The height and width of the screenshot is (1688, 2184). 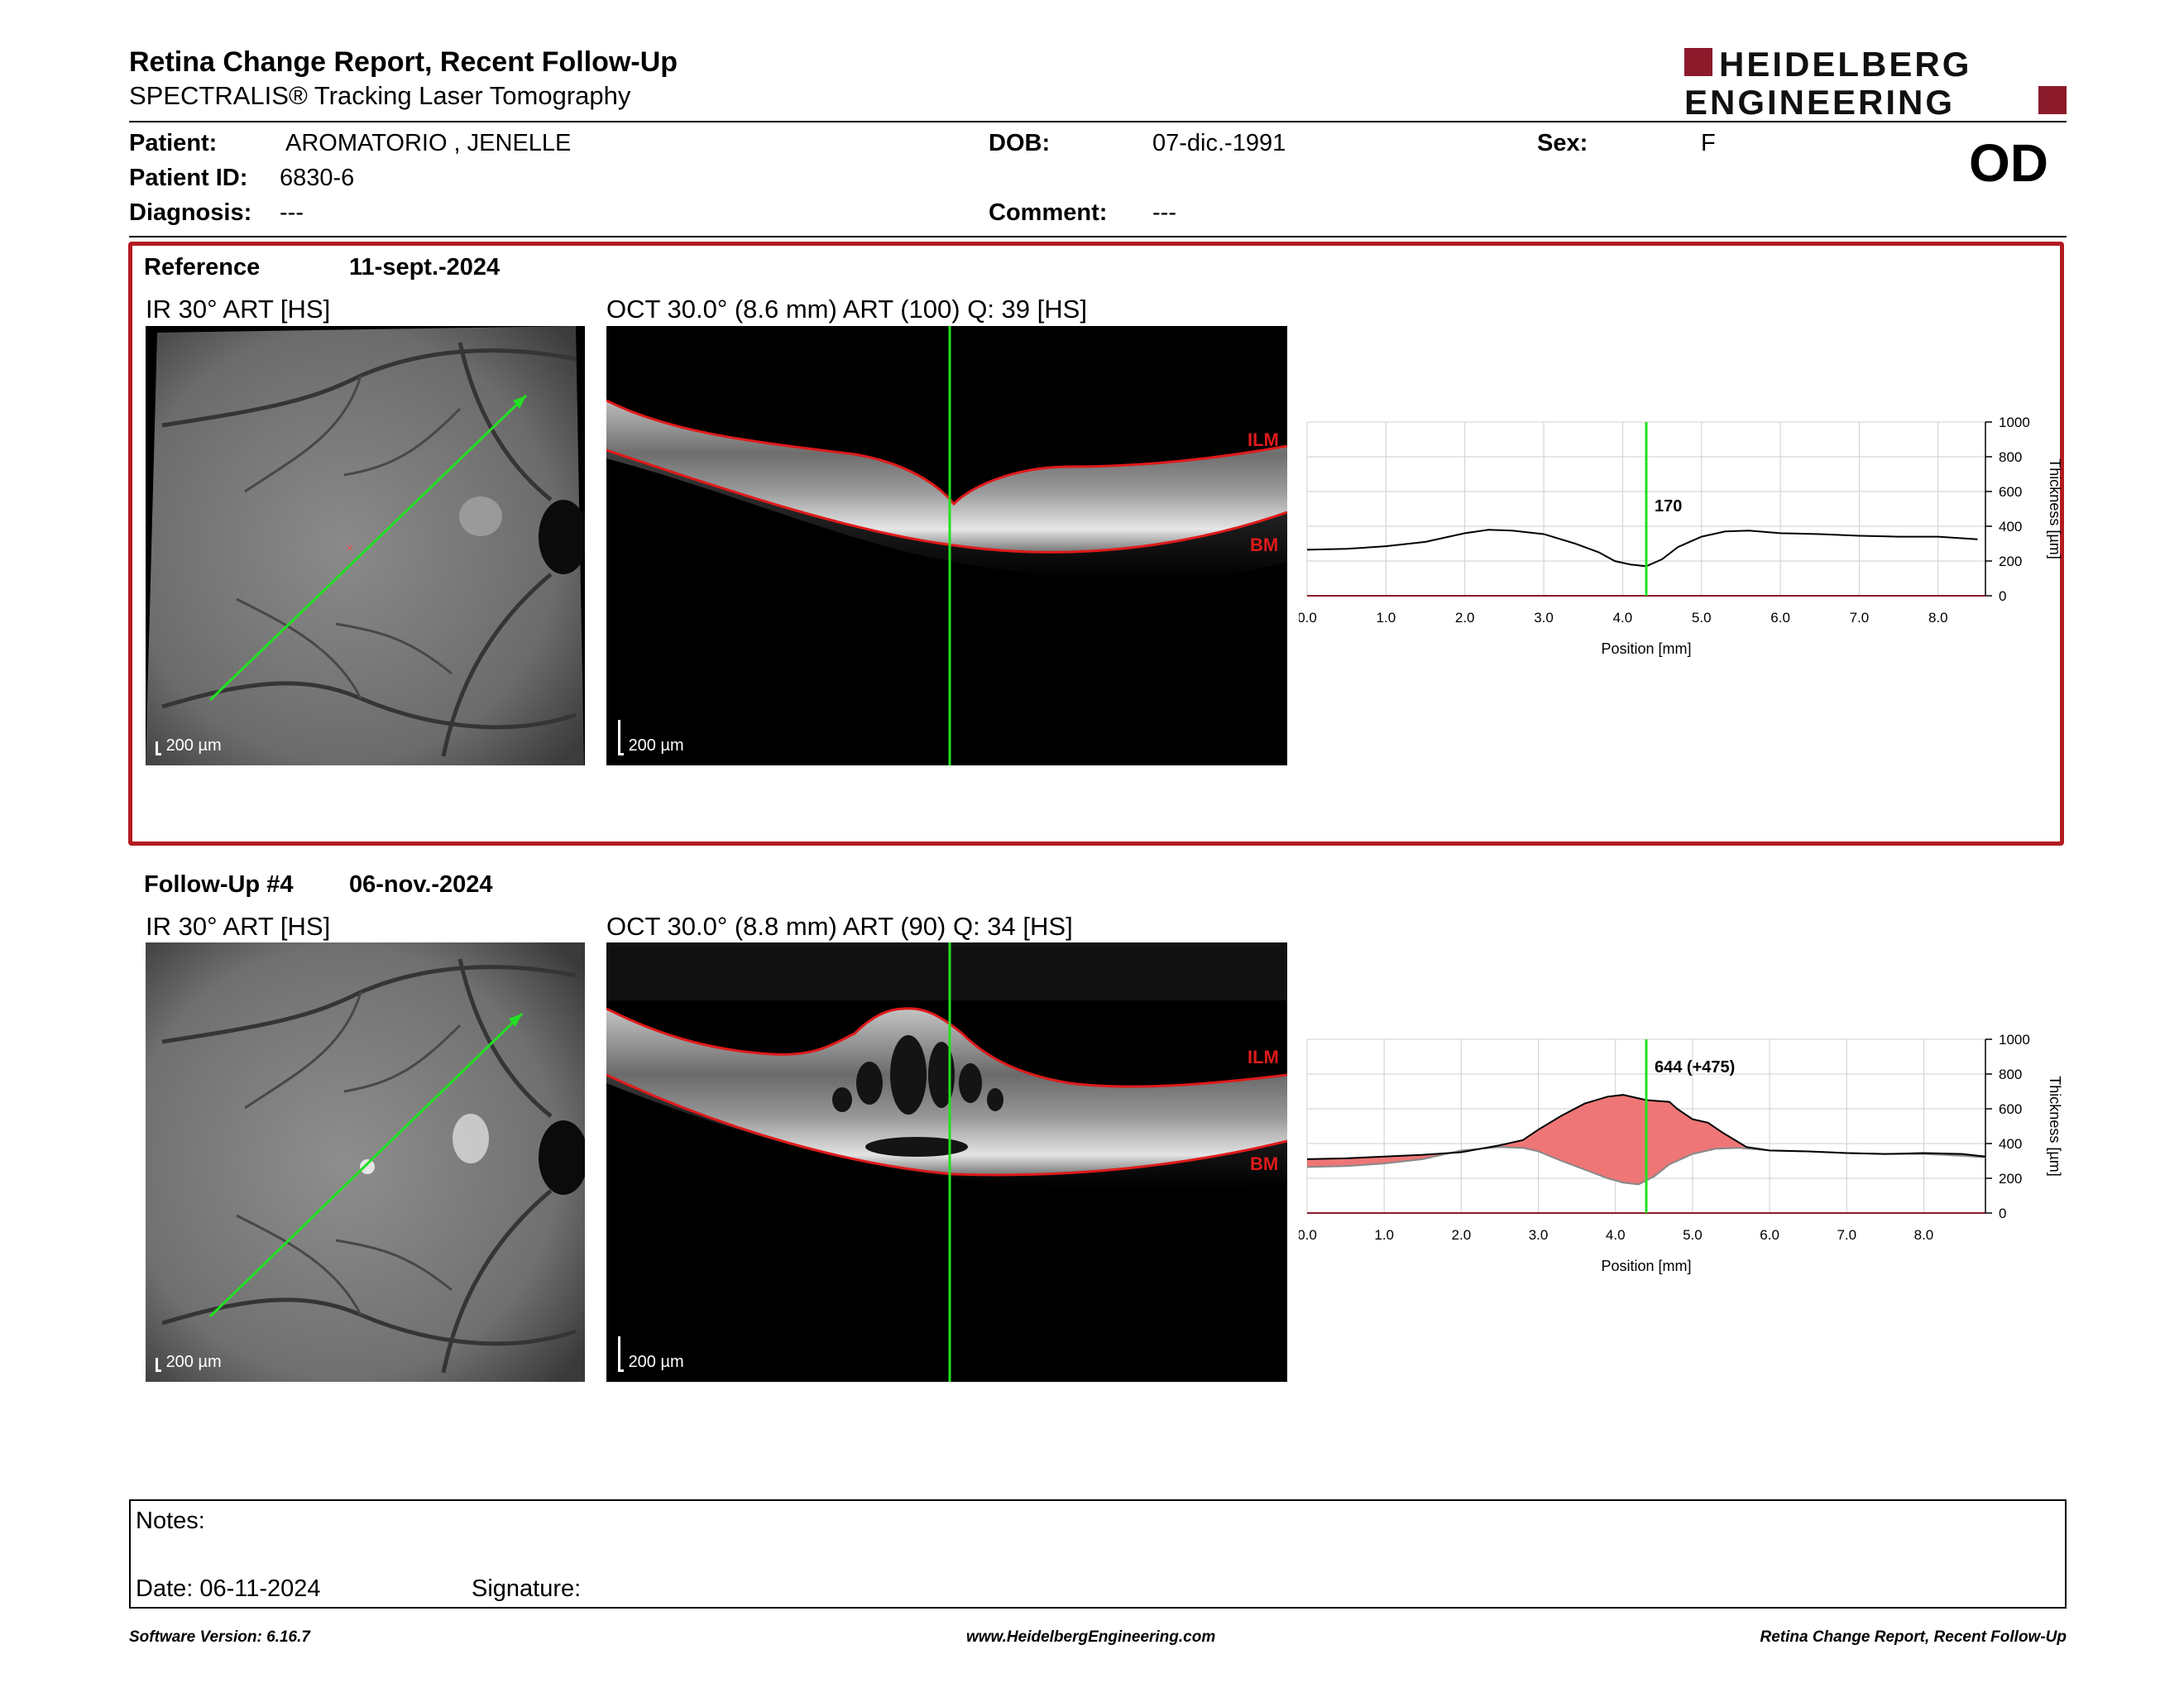 What do you see at coordinates (1263, 439) in the screenshot?
I see `reference-ilm-label: ILM` at bounding box center [1263, 439].